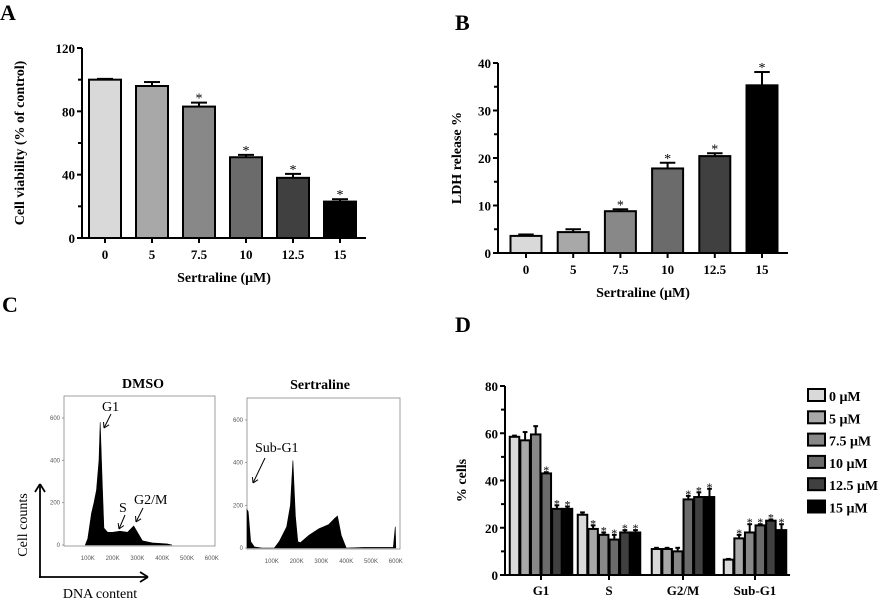 This screenshot has height=602, width=893. Describe the element at coordinates (491, 386) in the screenshot. I see `y-tick-label: 80` at that location.